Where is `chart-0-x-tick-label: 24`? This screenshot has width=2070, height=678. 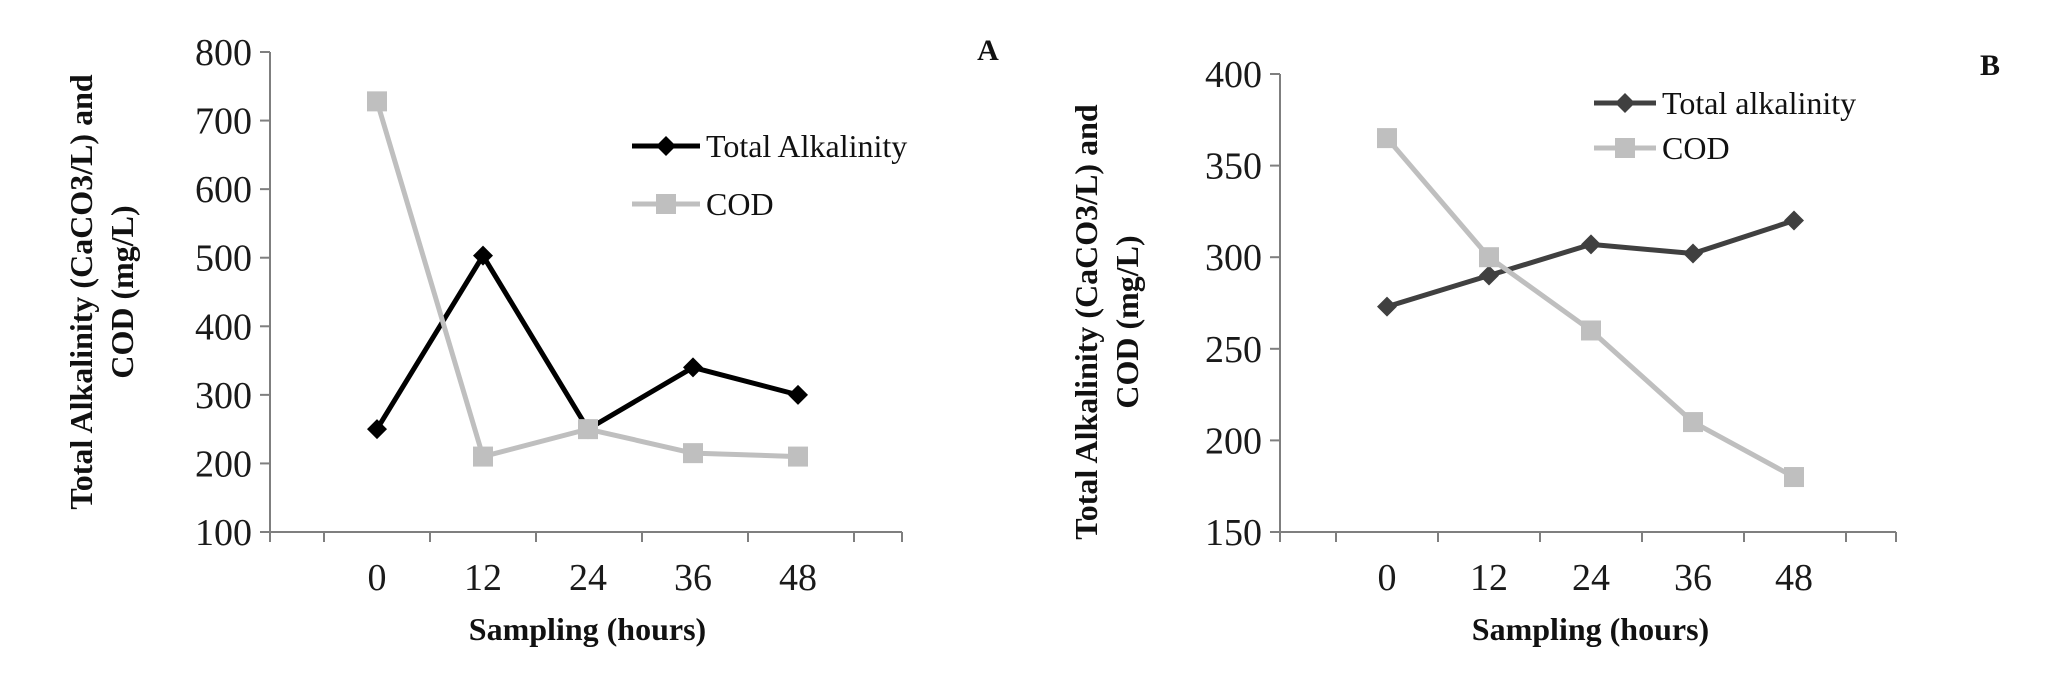 chart-0-x-tick-label: 24 is located at coordinates (588, 578).